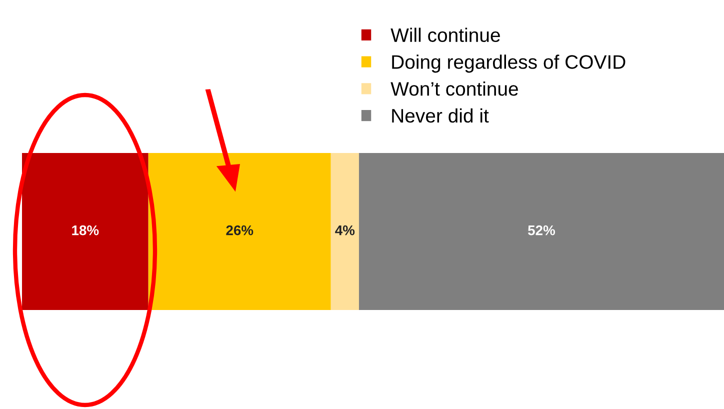  Describe the element at coordinates (240, 230) in the screenshot. I see `data-label: 26%` at that location.